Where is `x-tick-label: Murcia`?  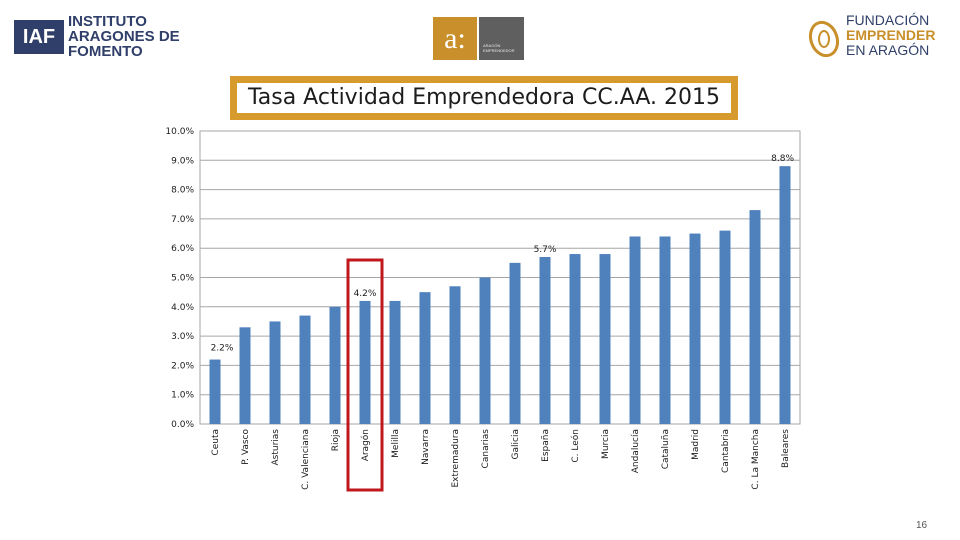
x-tick-label: Murcia is located at coordinates (606, 444).